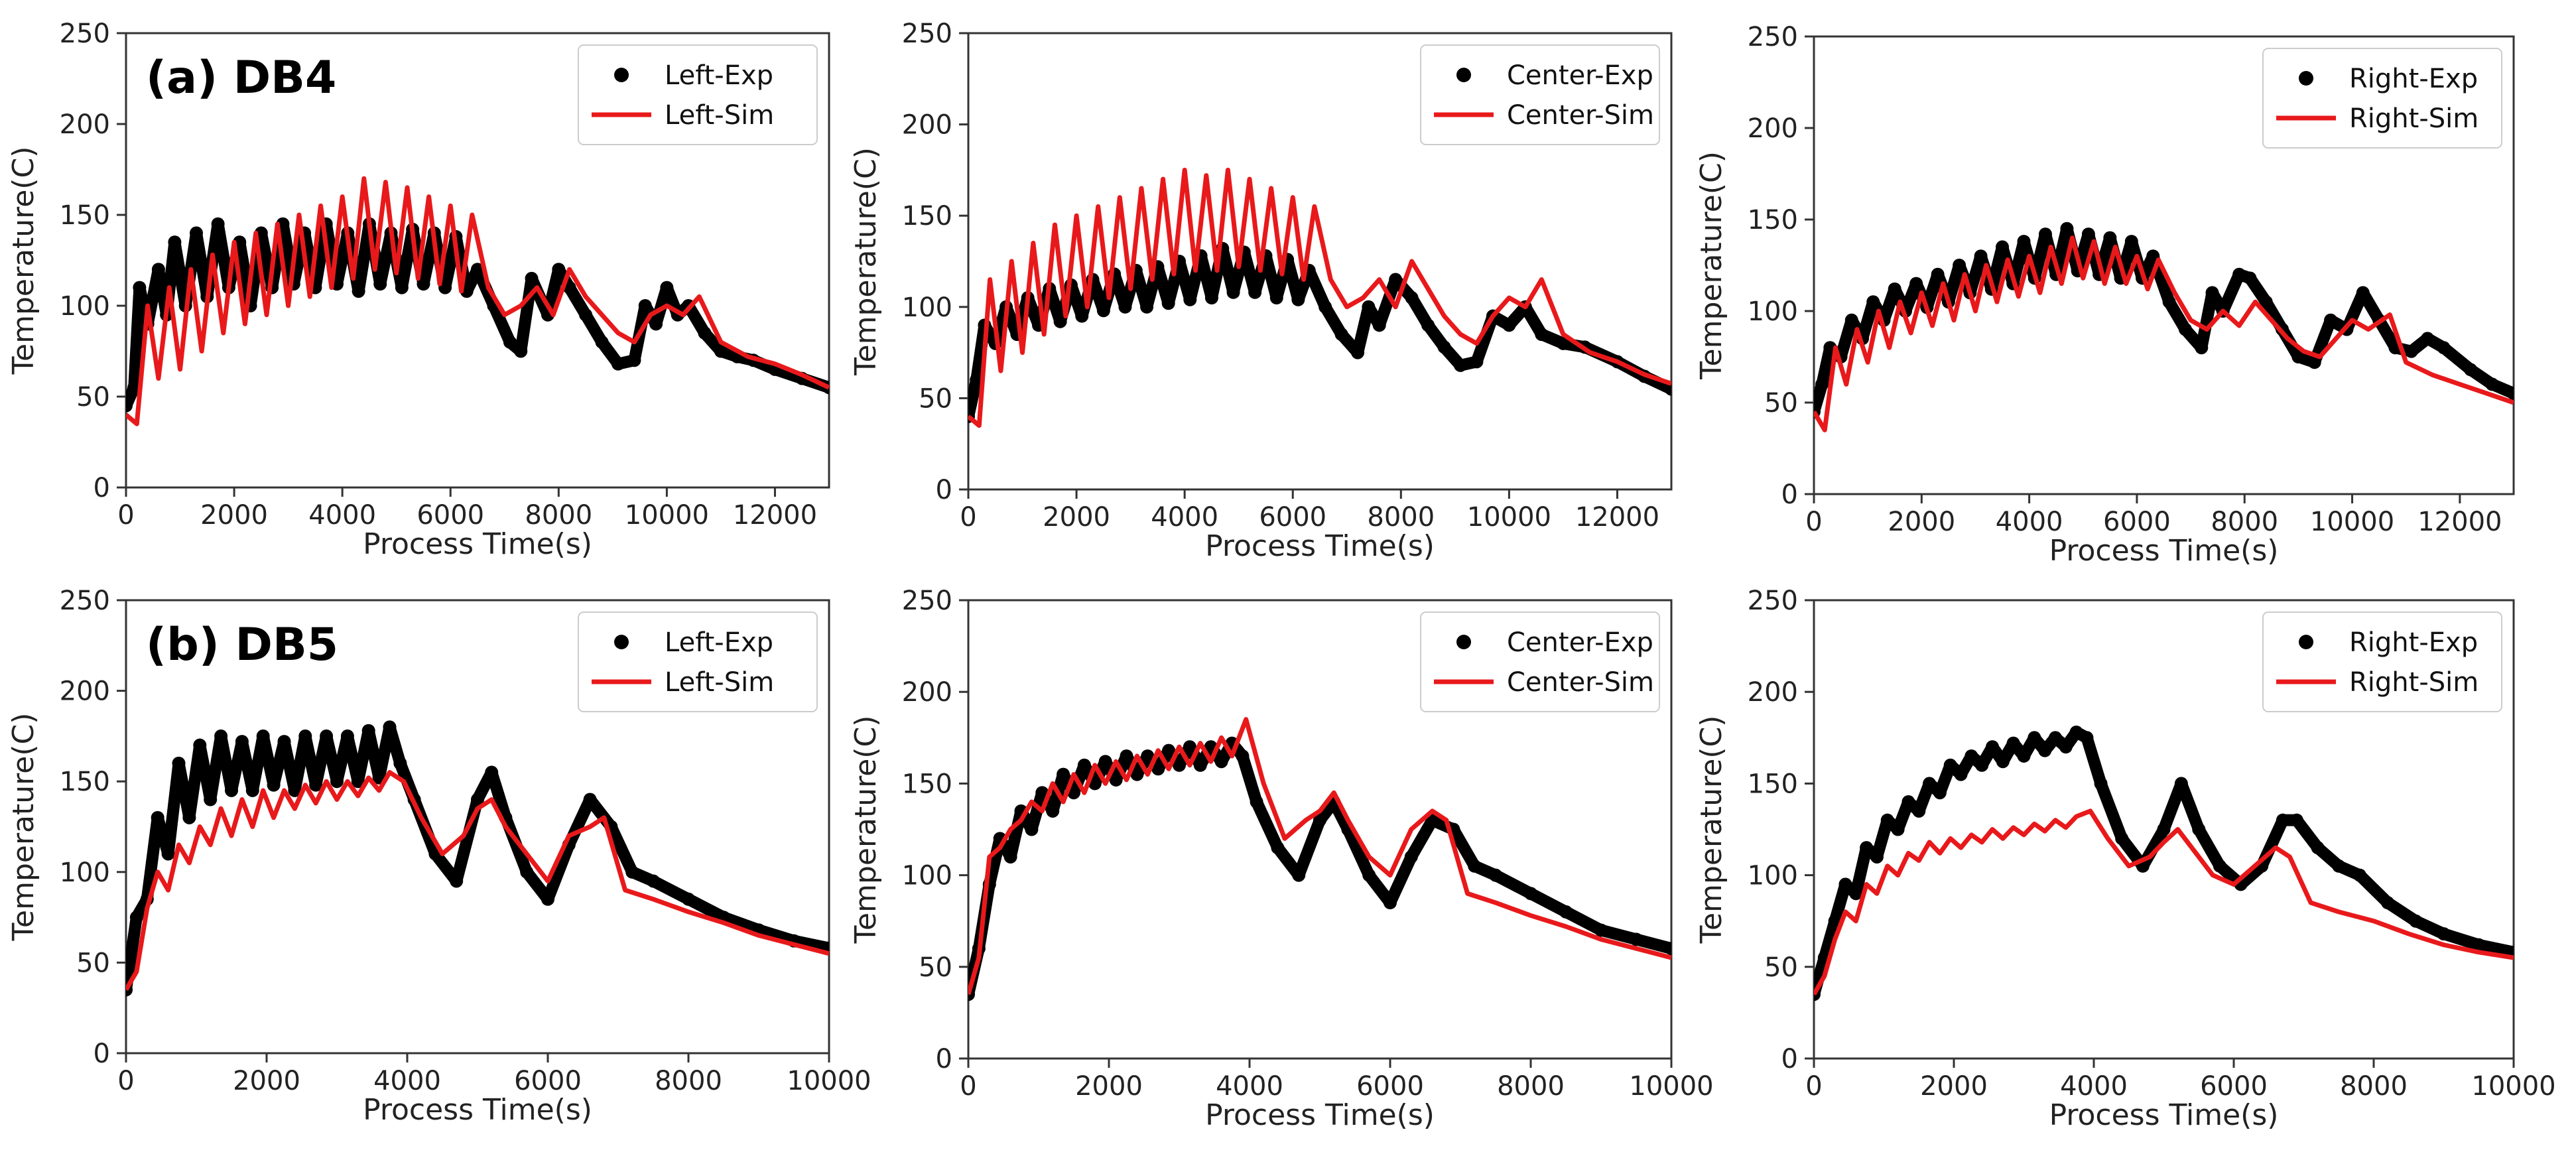  What do you see at coordinates (719, 76) in the screenshot?
I see `legend-label: Left-Exp` at bounding box center [719, 76].